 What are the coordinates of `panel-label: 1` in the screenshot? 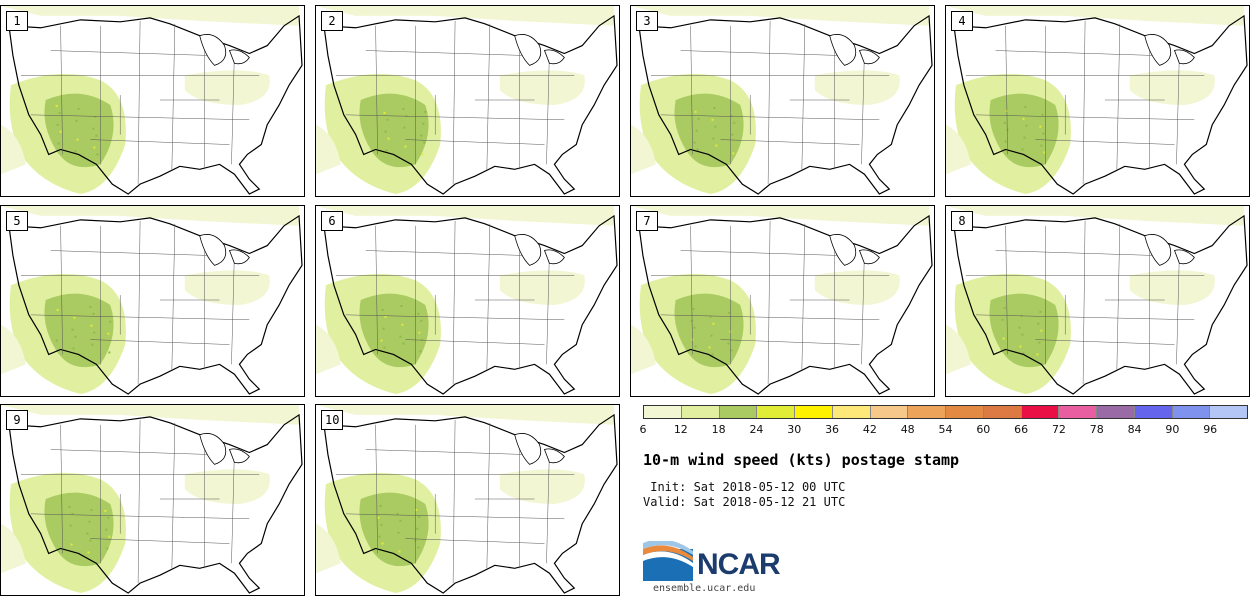 It's located at (17, 21).